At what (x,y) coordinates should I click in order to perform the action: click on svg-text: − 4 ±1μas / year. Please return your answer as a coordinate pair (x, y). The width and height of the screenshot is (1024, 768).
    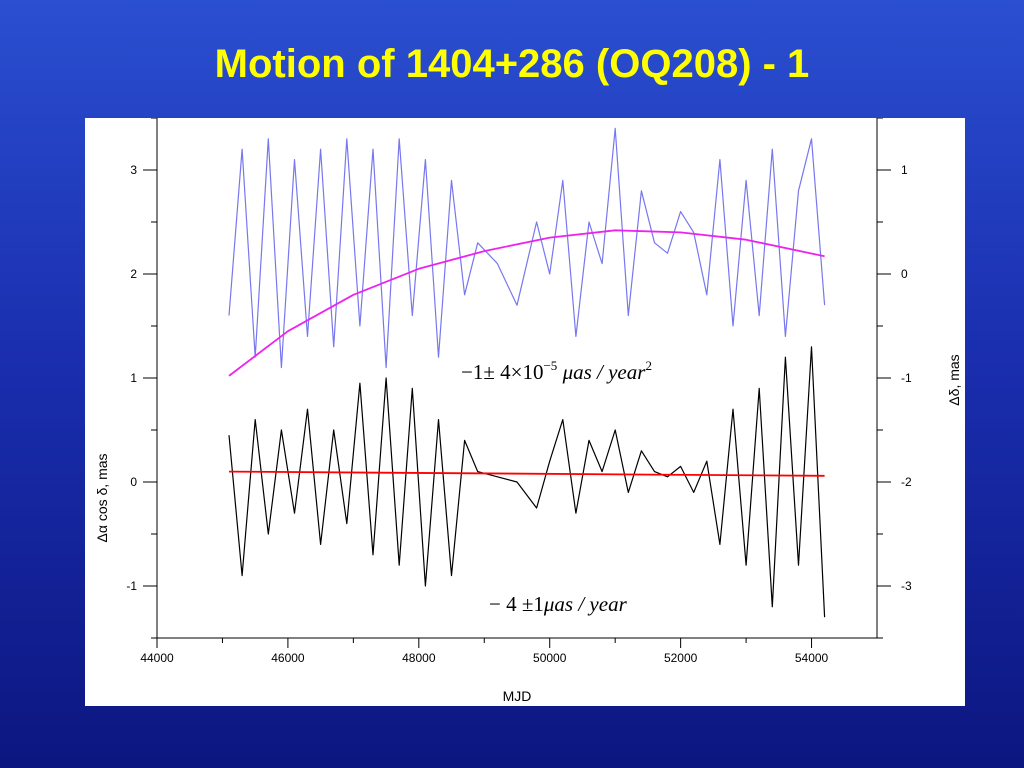
    Looking at the image, I should click on (558, 604).